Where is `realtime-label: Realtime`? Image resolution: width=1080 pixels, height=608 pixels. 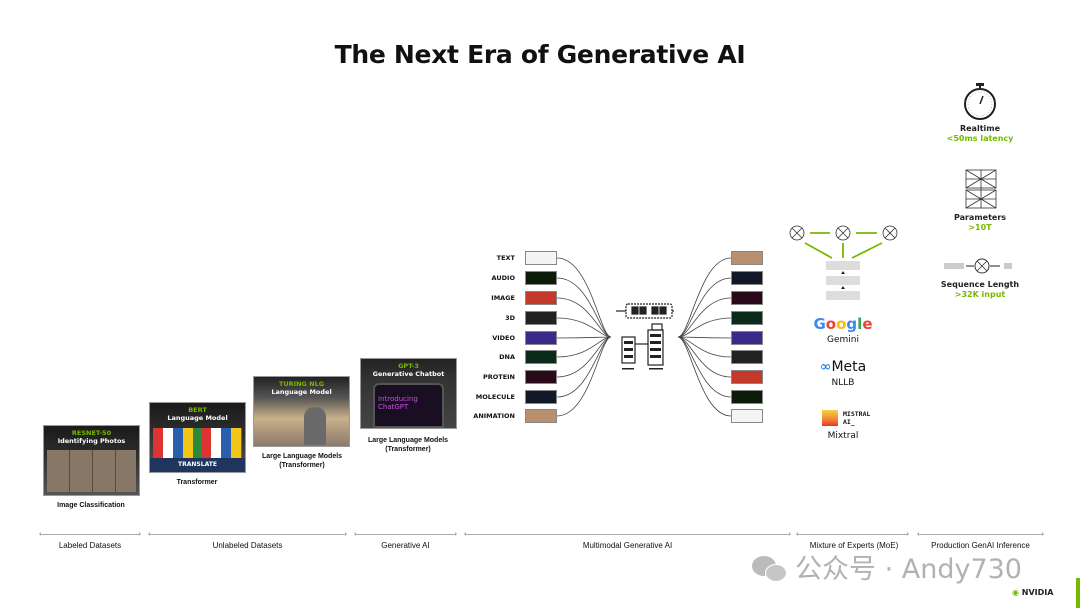
realtime-label: Realtime is located at coordinates (980, 128).